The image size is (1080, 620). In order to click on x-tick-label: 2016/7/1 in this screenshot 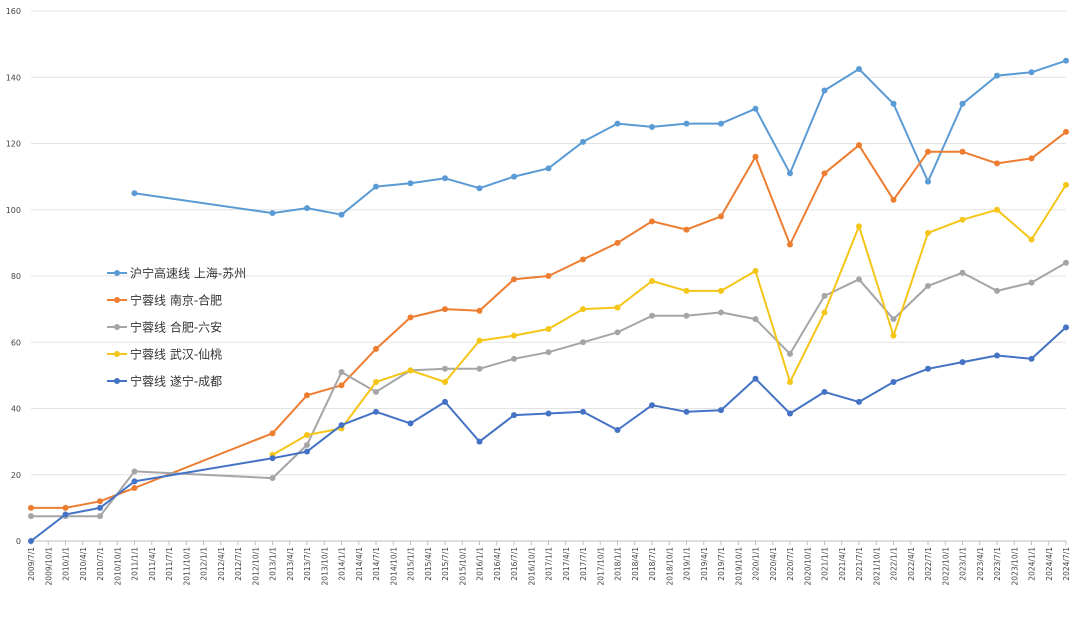, I will do `click(514, 564)`.